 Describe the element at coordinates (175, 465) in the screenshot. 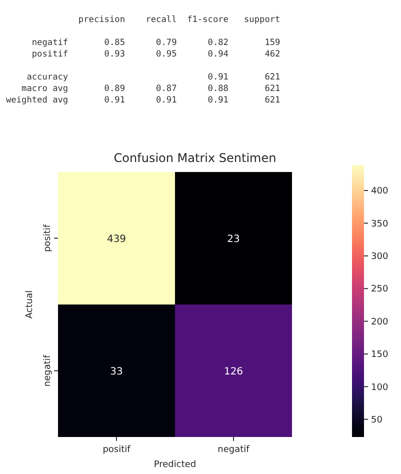

I see `x-axis-title: Predicted` at that location.